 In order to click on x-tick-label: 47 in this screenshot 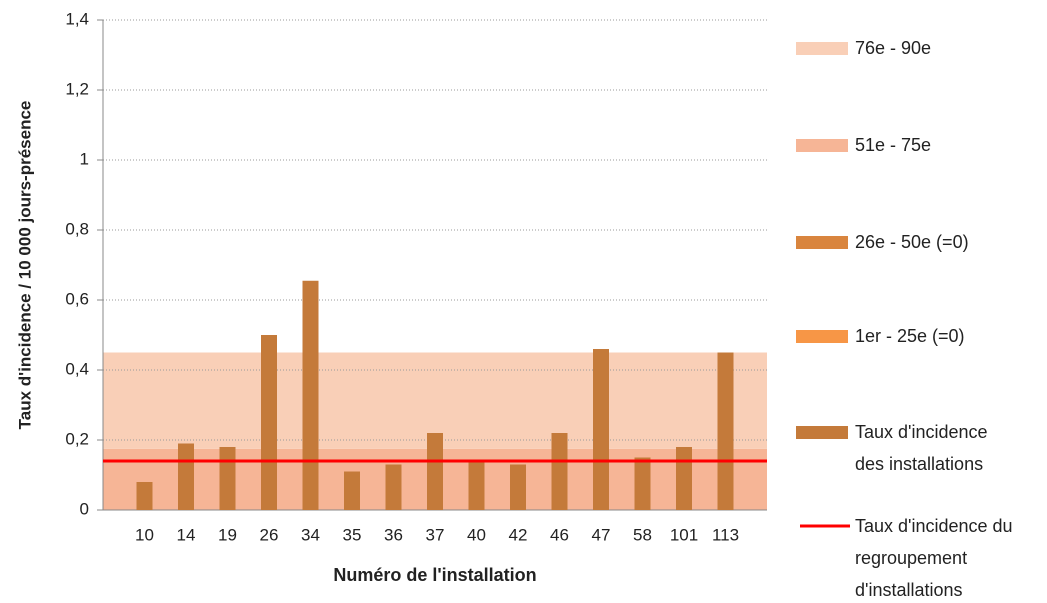, I will do `click(601, 534)`.